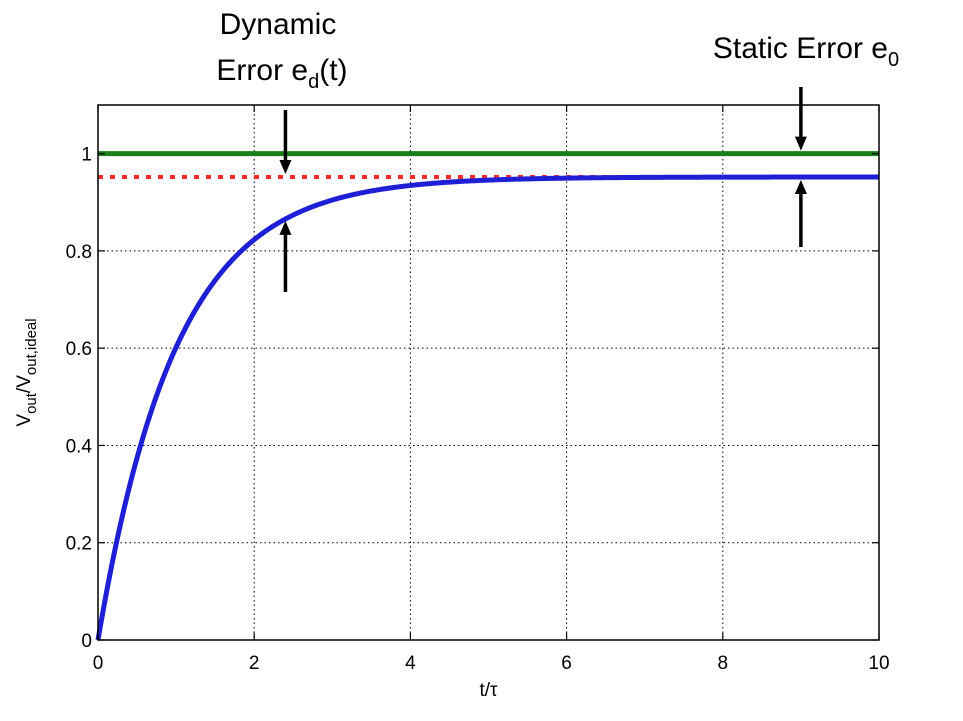 Image resolution: width=963 pixels, height=721 pixels. What do you see at coordinates (31, 346) in the screenshot?
I see `y-label-sub2: out,ideal` at bounding box center [31, 346].